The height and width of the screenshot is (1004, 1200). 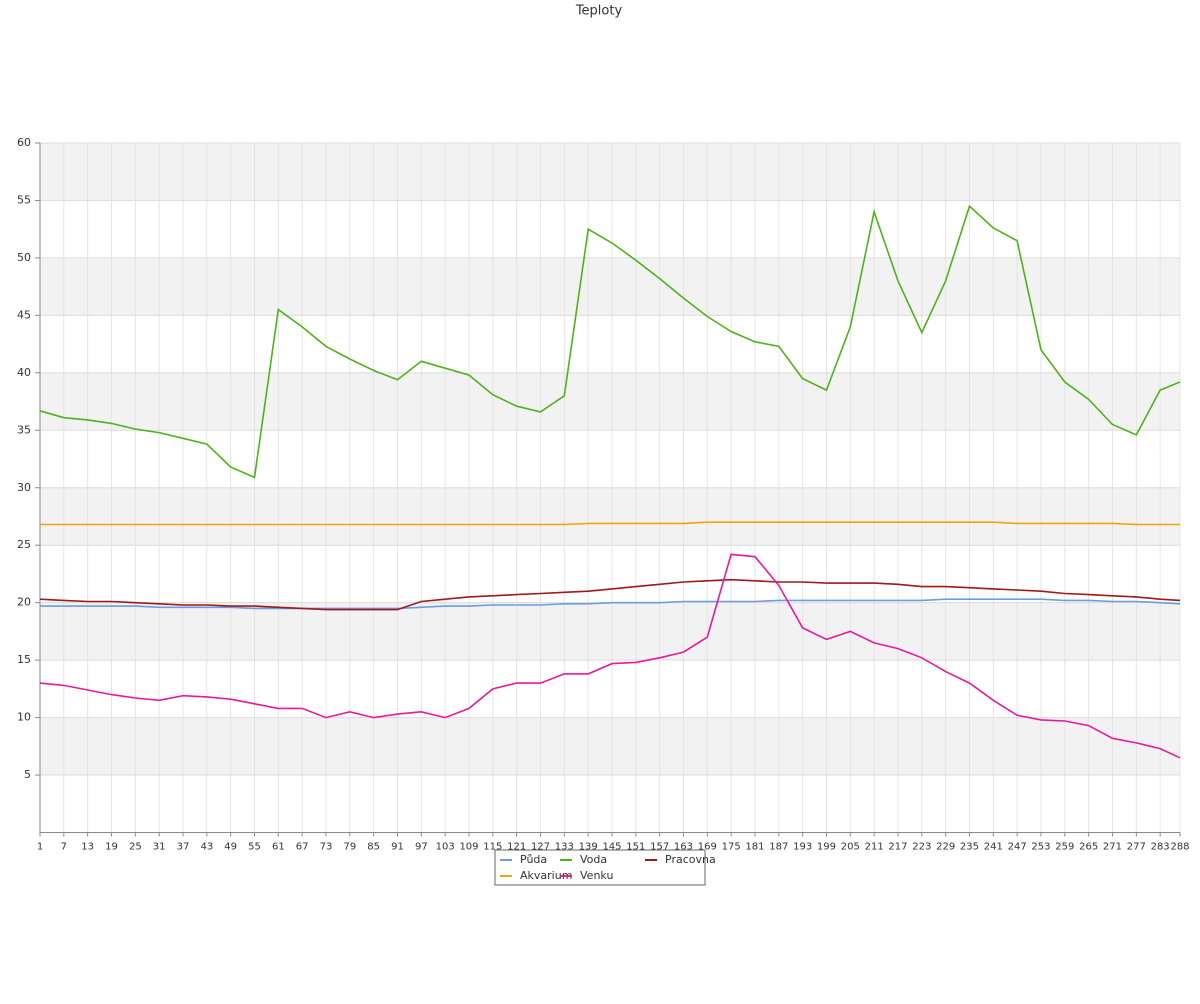 What do you see at coordinates (731, 847) in the screenshot?
I see `x-tick-label: 175` at bounding box center [731, 847].